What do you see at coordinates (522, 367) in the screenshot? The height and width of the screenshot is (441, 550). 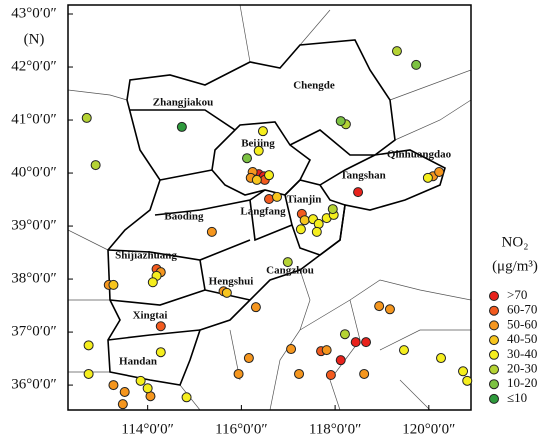 I see `legend-label: 20-30` at bounding box center [522, 367].